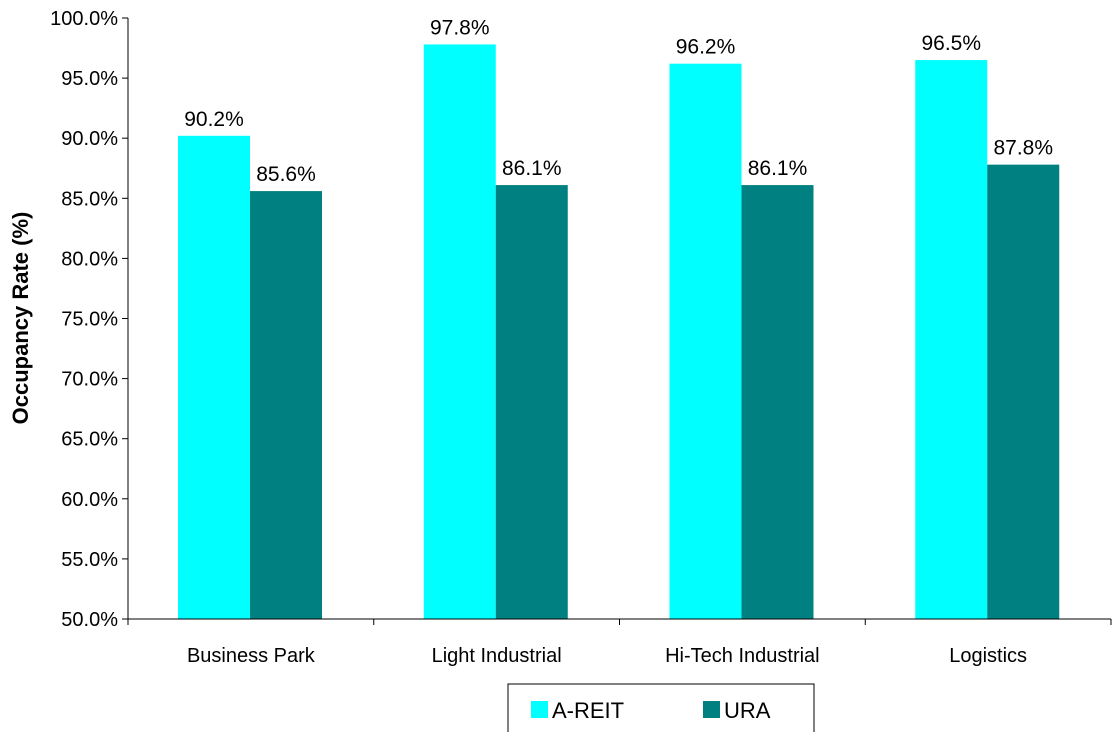 The width and height of the screenshot is (1112, 732). What do you see at coordinates (711, 709) in the screenshot?
I see `legend-swatch-ura` at bounding box center [711, 709].